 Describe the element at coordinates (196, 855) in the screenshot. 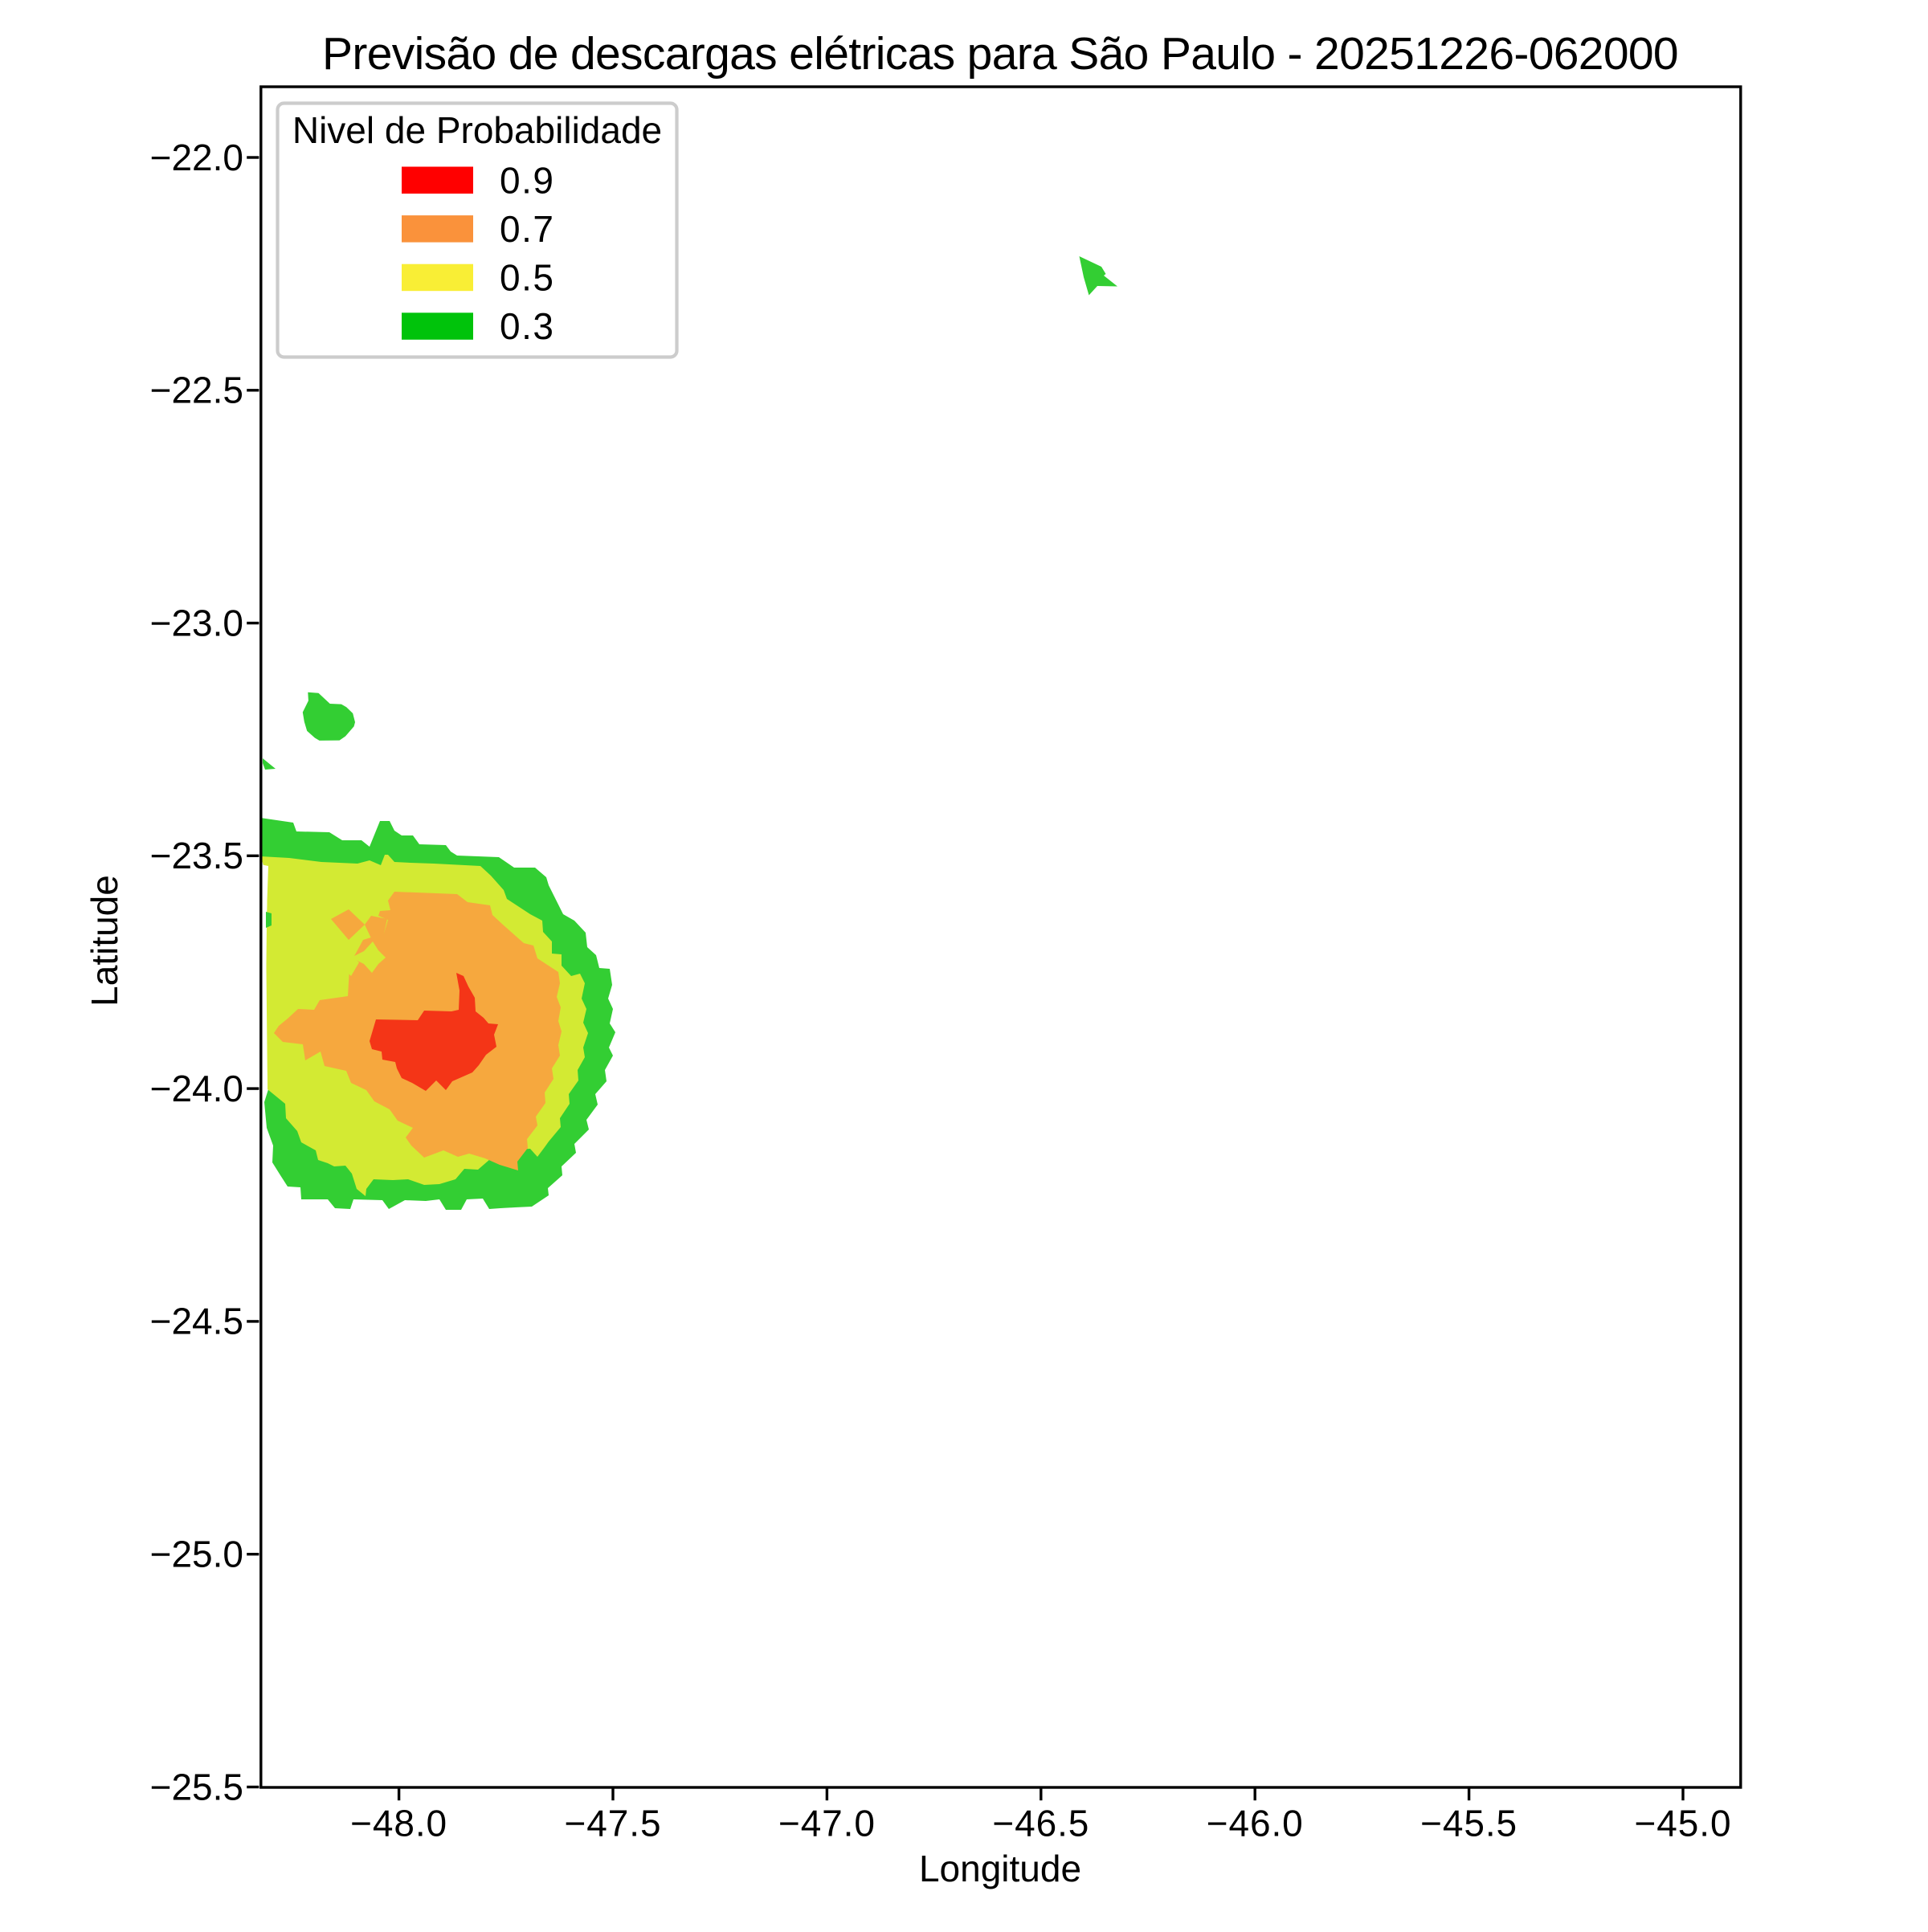

I see `svg-text: −23.5` at that location.